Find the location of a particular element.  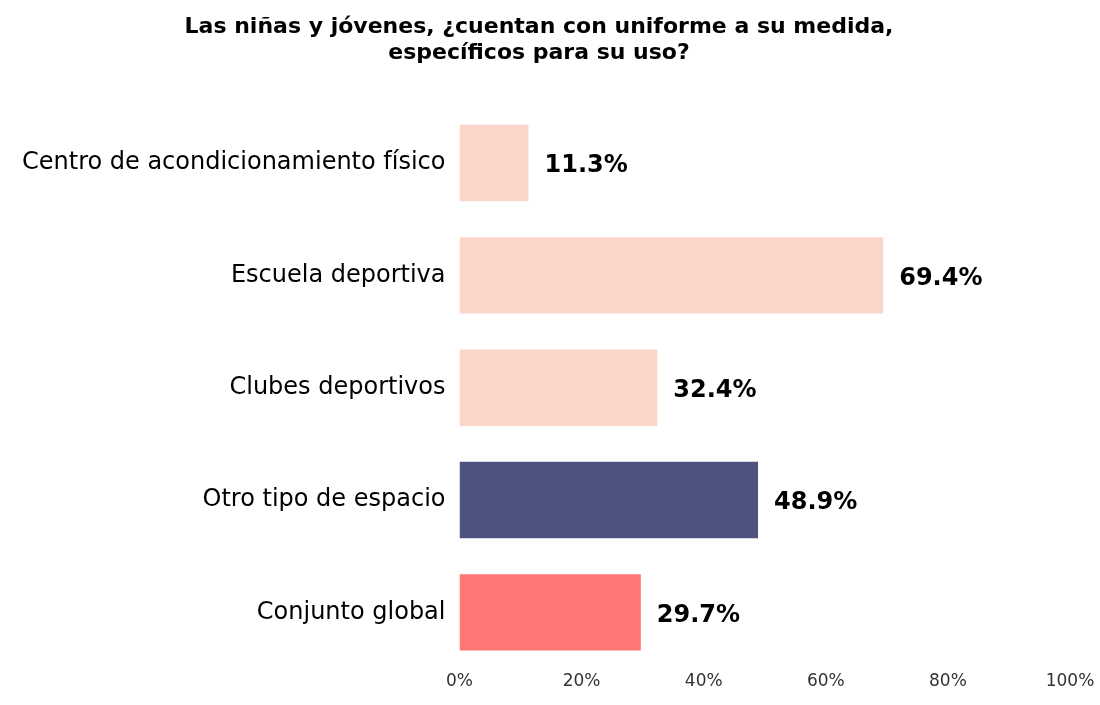

y-tick-label: Escuela deportiva is located at coordinates (338, 273).